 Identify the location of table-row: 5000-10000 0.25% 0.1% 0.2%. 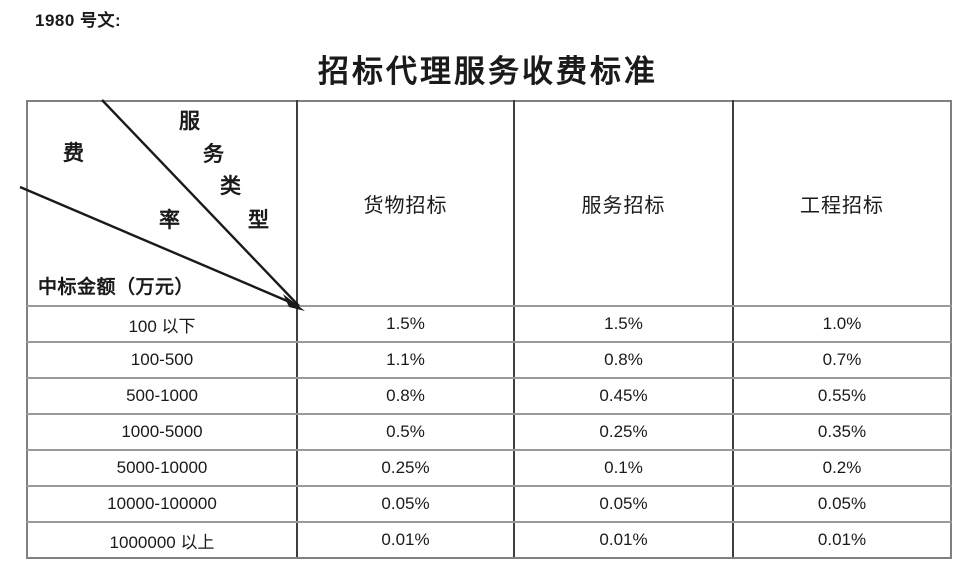
(489, 468).